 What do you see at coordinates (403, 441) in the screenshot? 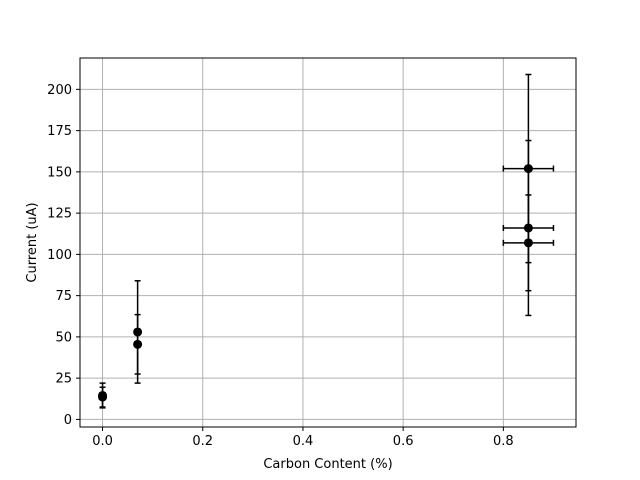
I see `x-tick-label: 0.6` at bounding box center [403, 441].